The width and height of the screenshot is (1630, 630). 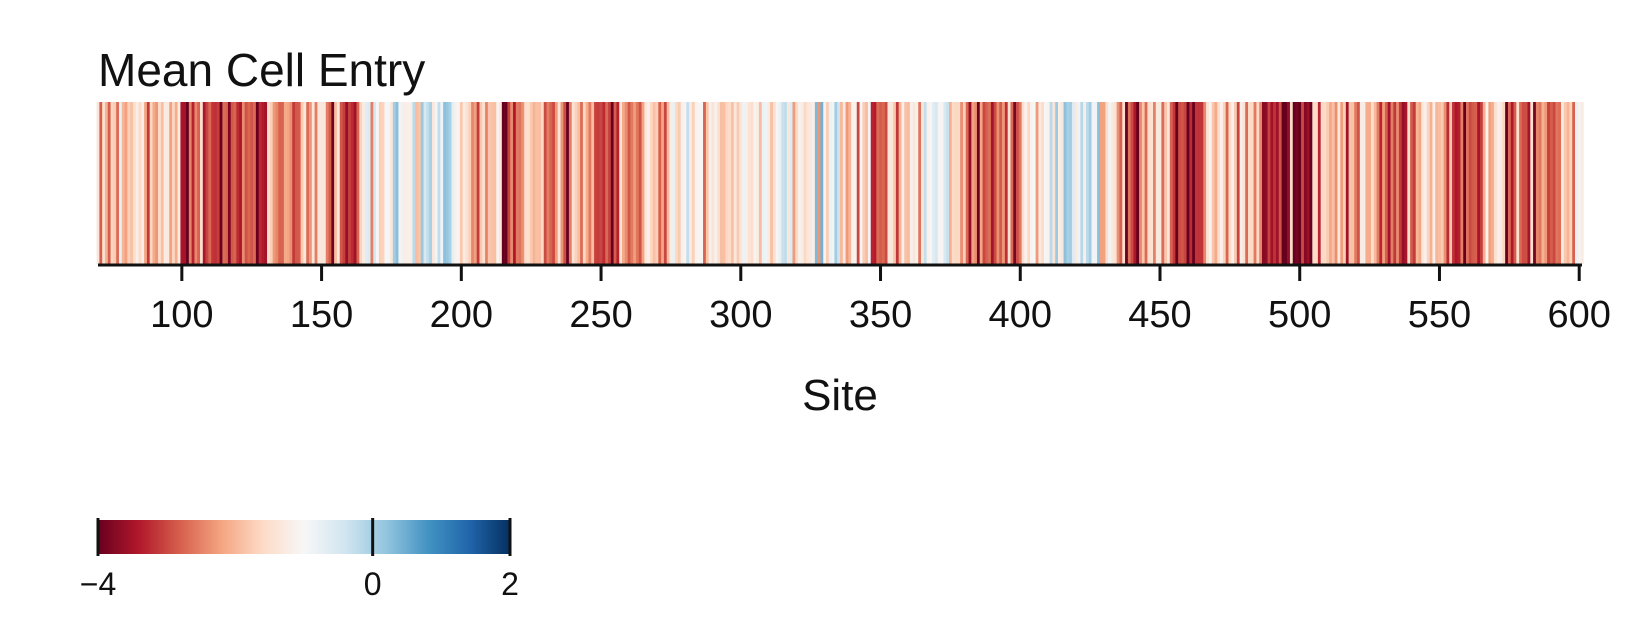 What do you see at coordinates (880, 315) in the screenshot?
I see `x-tick-label: 350` at bounding box center [880, 315].